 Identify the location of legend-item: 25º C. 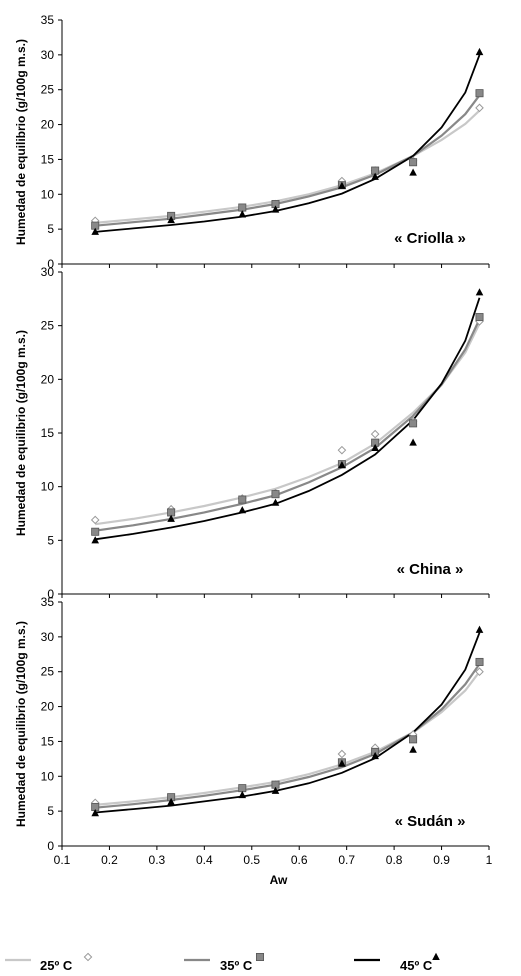
(49, 962).